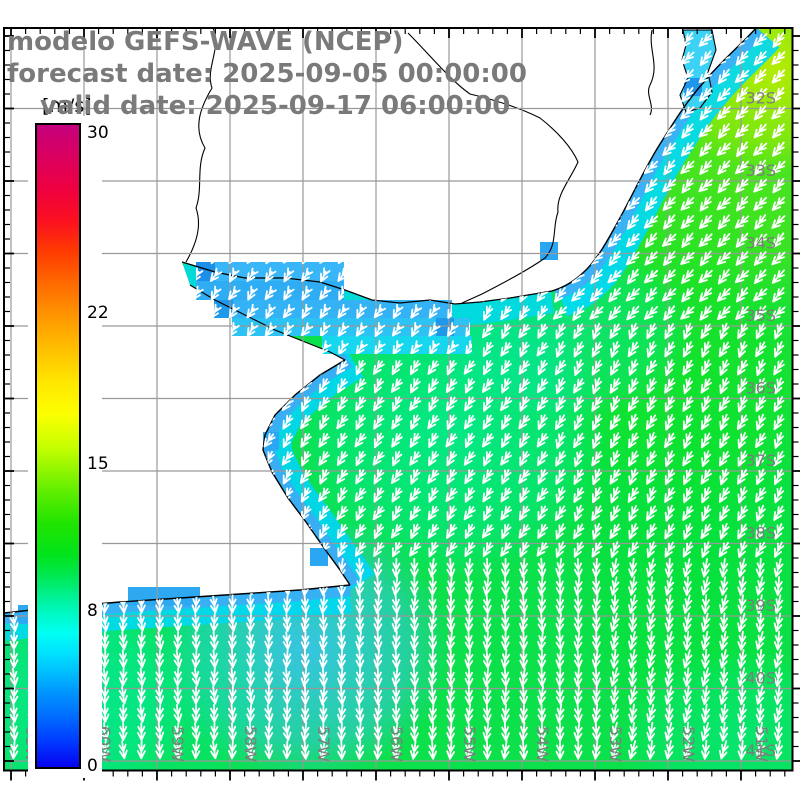 The height and width of the screenshot is (800, 800). Describe the element at coordinates (92, 766) in the screenshot. I see `colorbar-tick-label: 0` at that location.